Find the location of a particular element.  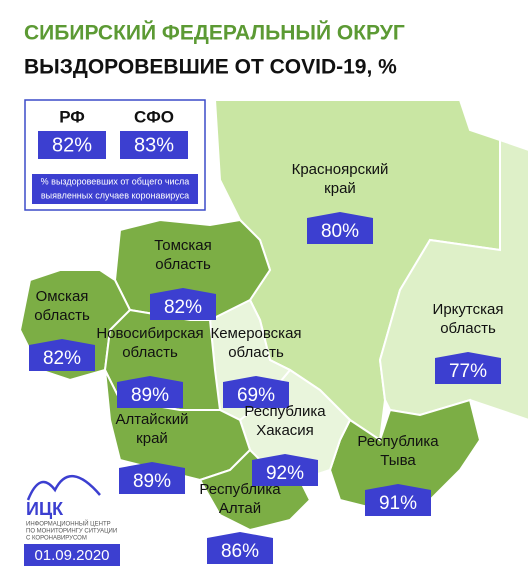

region-value: 77% is located at coordinates (468, 371).